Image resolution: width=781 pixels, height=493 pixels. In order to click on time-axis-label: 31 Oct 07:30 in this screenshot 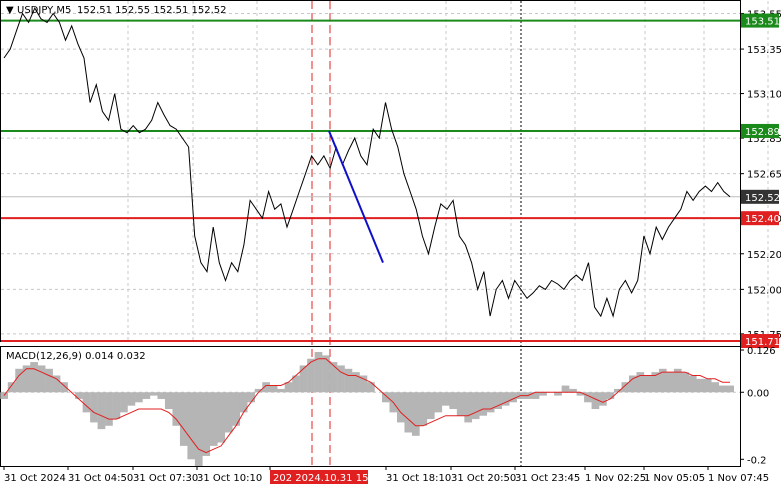, I will do `click(165, 478)`.